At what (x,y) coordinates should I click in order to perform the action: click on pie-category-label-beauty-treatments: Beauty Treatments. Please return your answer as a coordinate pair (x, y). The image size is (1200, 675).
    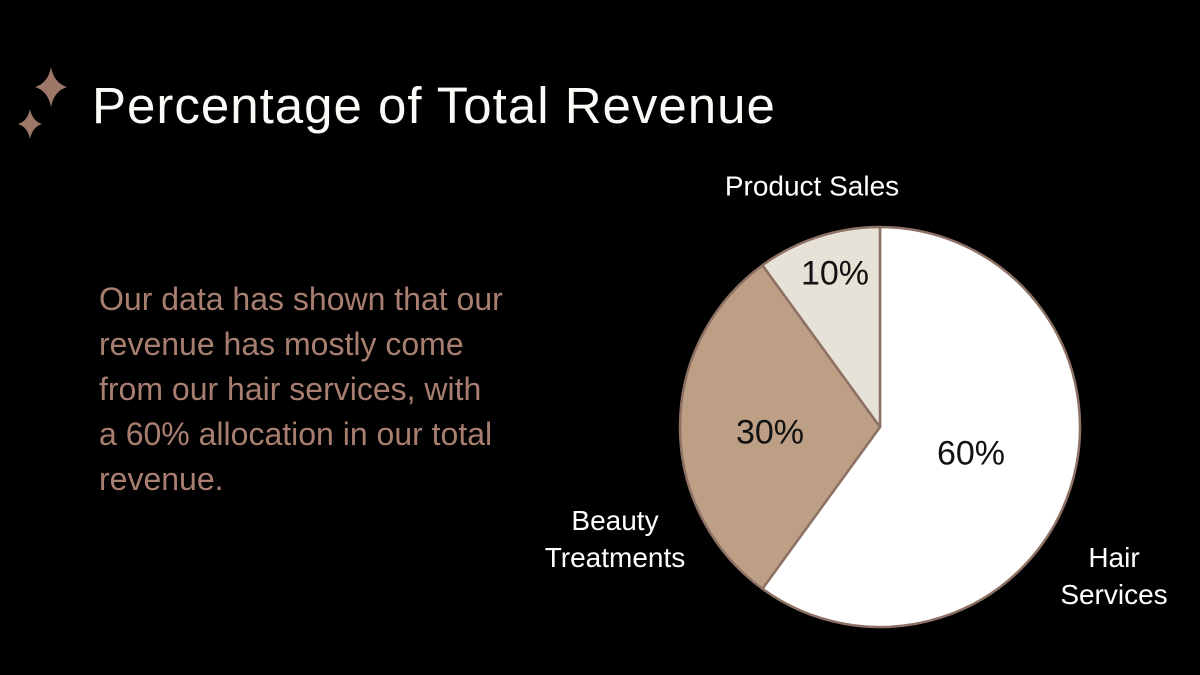
    Looking at the image, I should click on (615, 539).